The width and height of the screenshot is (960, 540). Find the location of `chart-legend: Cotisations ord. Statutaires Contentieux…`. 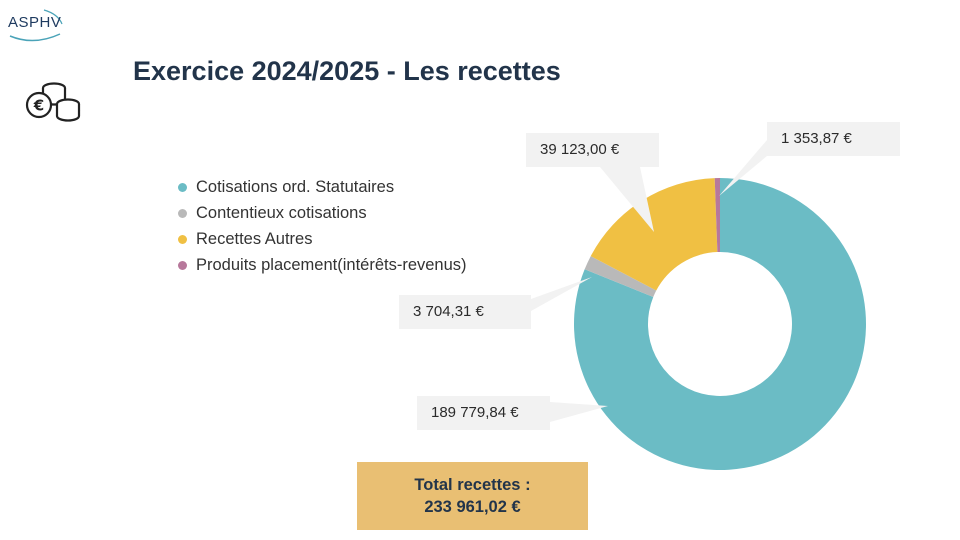

chart-legend: Cotisations ord. Statutaires Contentieux… is located at coordinates (322, 226).